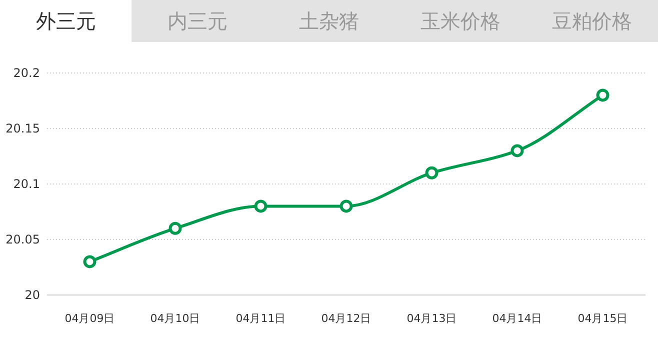 This screenshot has height=341, width=658. What do you see at coordinates (26, 184) in the screenshot?
I see `y-tick-label: 20.1` at bounding box center [26, 184].